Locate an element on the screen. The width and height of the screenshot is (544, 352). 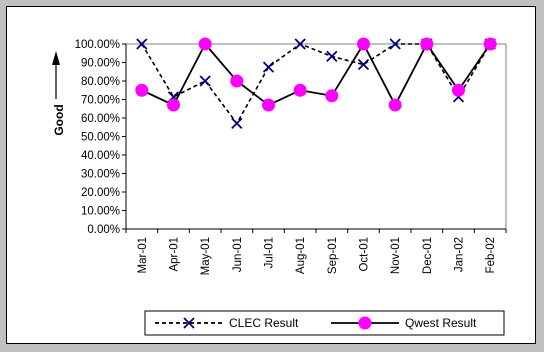
x-tick-label: Jan-02 is located at coordinates (460, 254).